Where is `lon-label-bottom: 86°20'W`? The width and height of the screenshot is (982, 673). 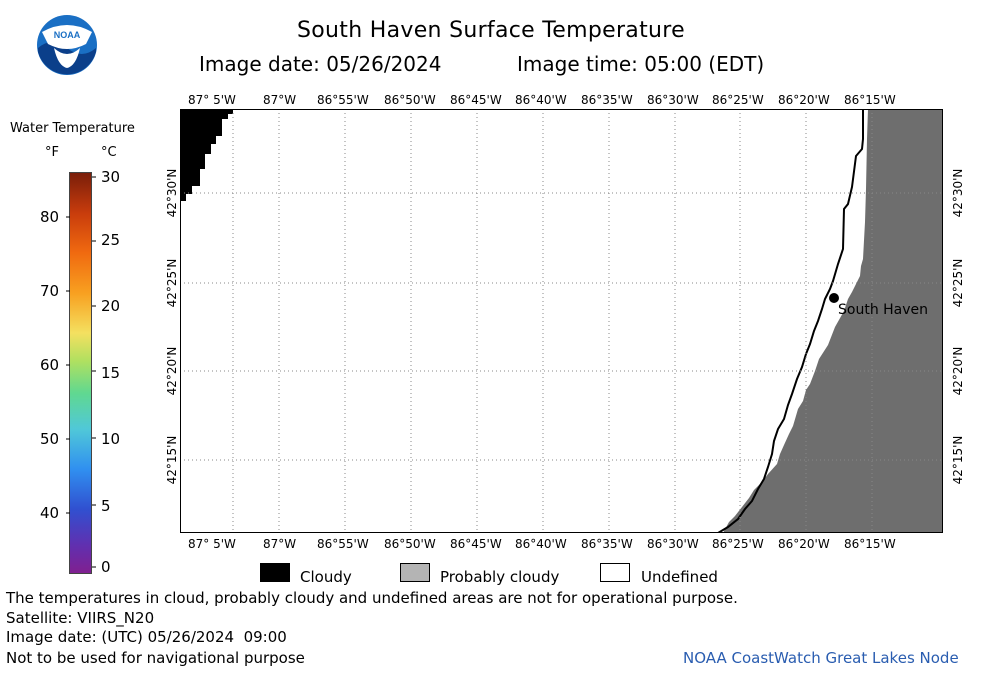 lon-label-bottom: 86°20'W is located at coordinates (804, 544).